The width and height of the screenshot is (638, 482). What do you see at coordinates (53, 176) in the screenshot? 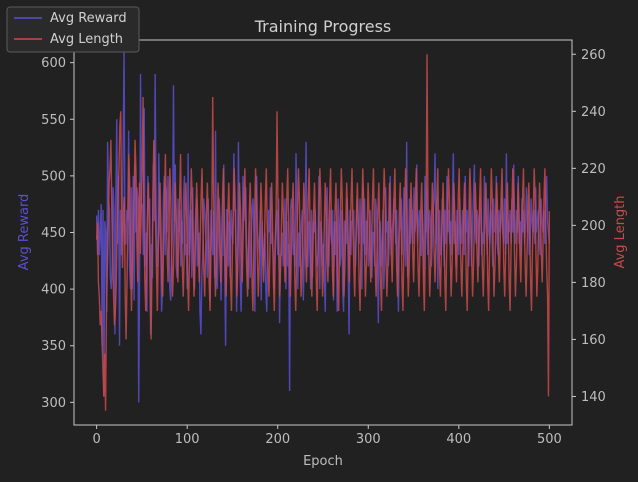
I see `left-y-tick-label: 500` at bounding box center [53, 176].